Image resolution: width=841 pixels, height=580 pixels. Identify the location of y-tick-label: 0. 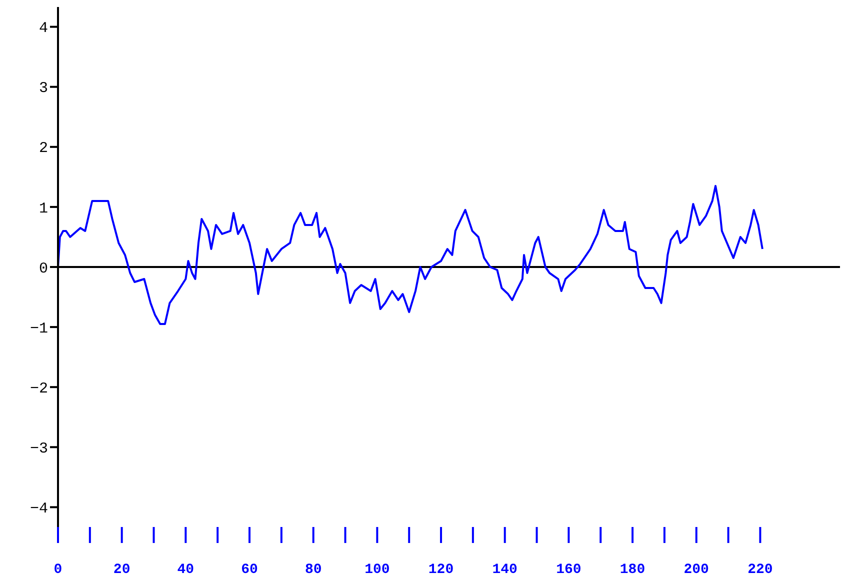
(43, 269).